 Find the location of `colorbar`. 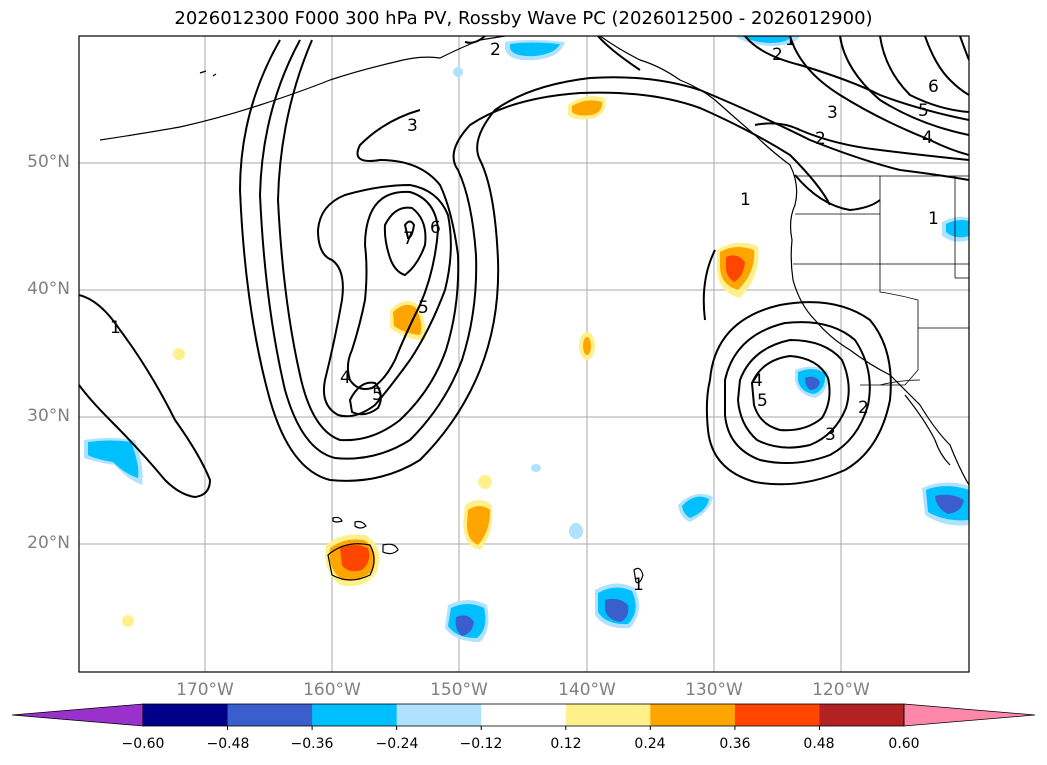

colorbar is located at coordinates (523, 716).